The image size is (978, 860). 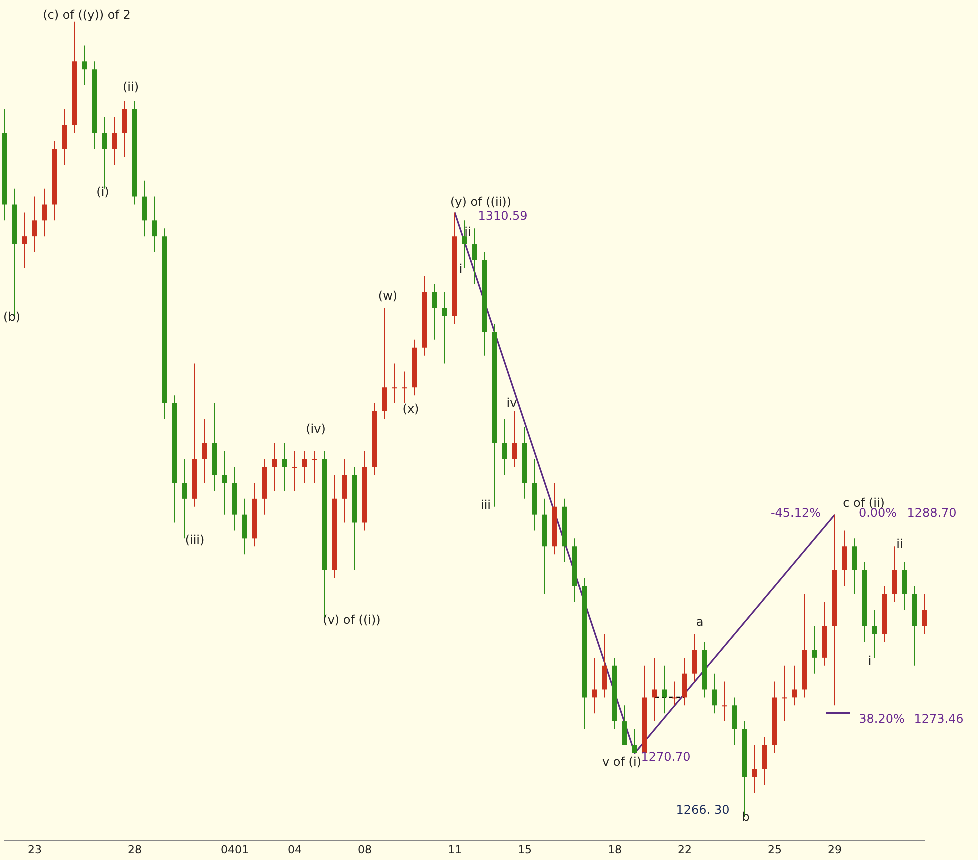 What do you see at coordinates (703, 810) in the screenshot?
I see `annotation: 1266. 30` at bounding box center [703, 810].